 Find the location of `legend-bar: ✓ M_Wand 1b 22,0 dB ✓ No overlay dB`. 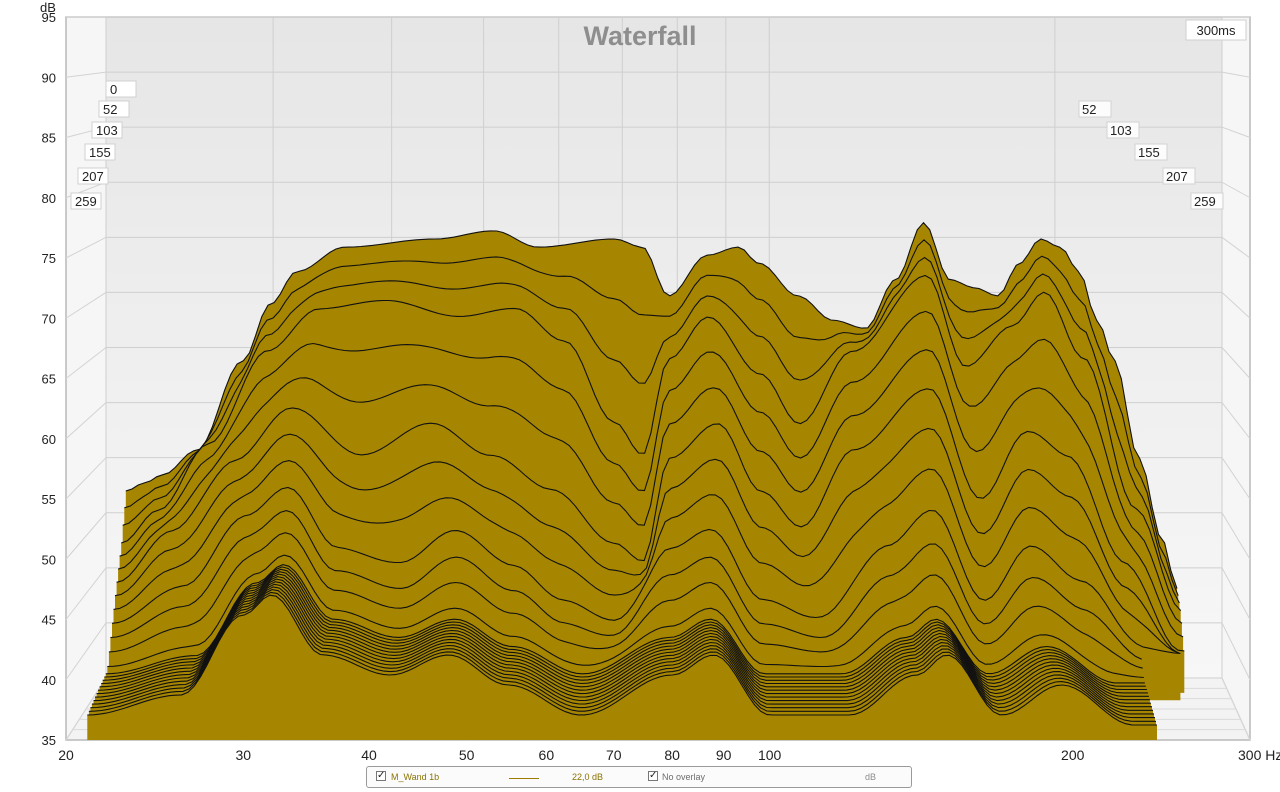

legend-bar: ✓ M_Wand 1b 22,0 dB ✓ No overlay dB is located at coordinates (639, 777).